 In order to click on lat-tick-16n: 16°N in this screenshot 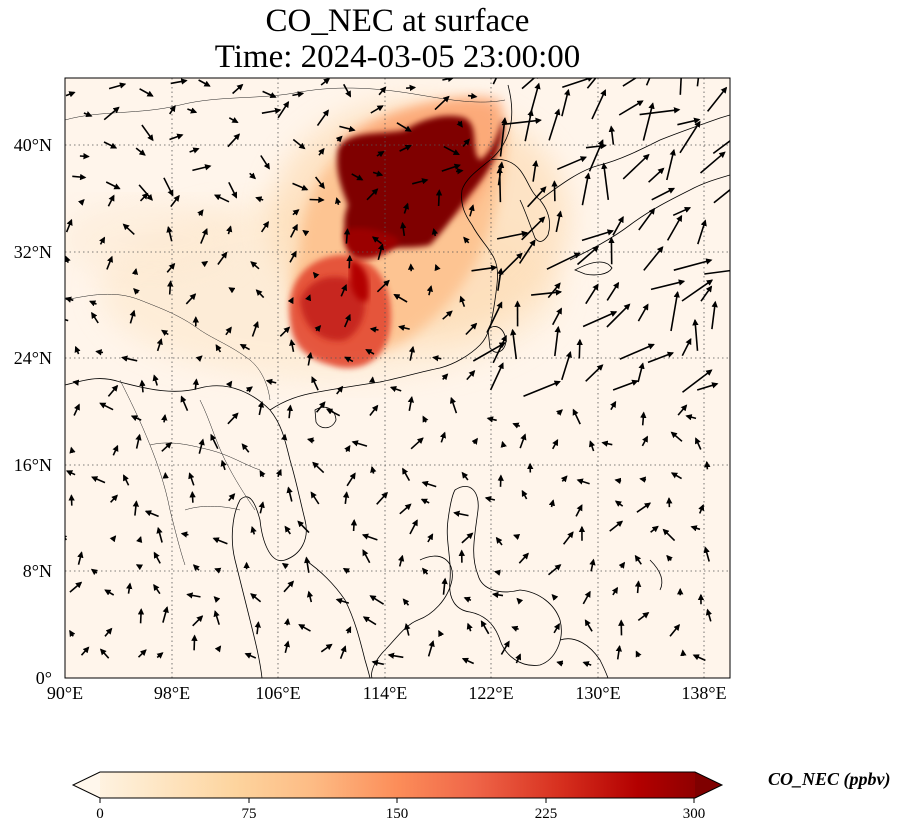, I will do `click(32, 465)`.